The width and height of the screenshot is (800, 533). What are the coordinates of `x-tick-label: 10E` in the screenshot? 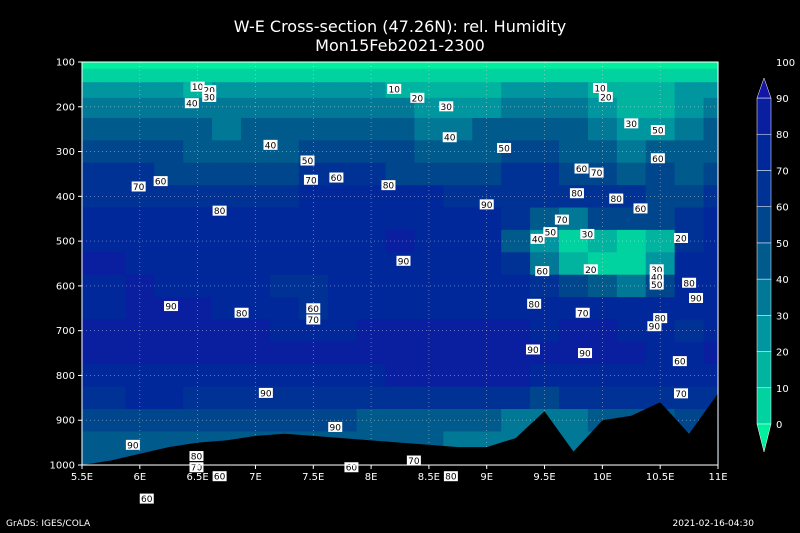 It's located at (602, 477).